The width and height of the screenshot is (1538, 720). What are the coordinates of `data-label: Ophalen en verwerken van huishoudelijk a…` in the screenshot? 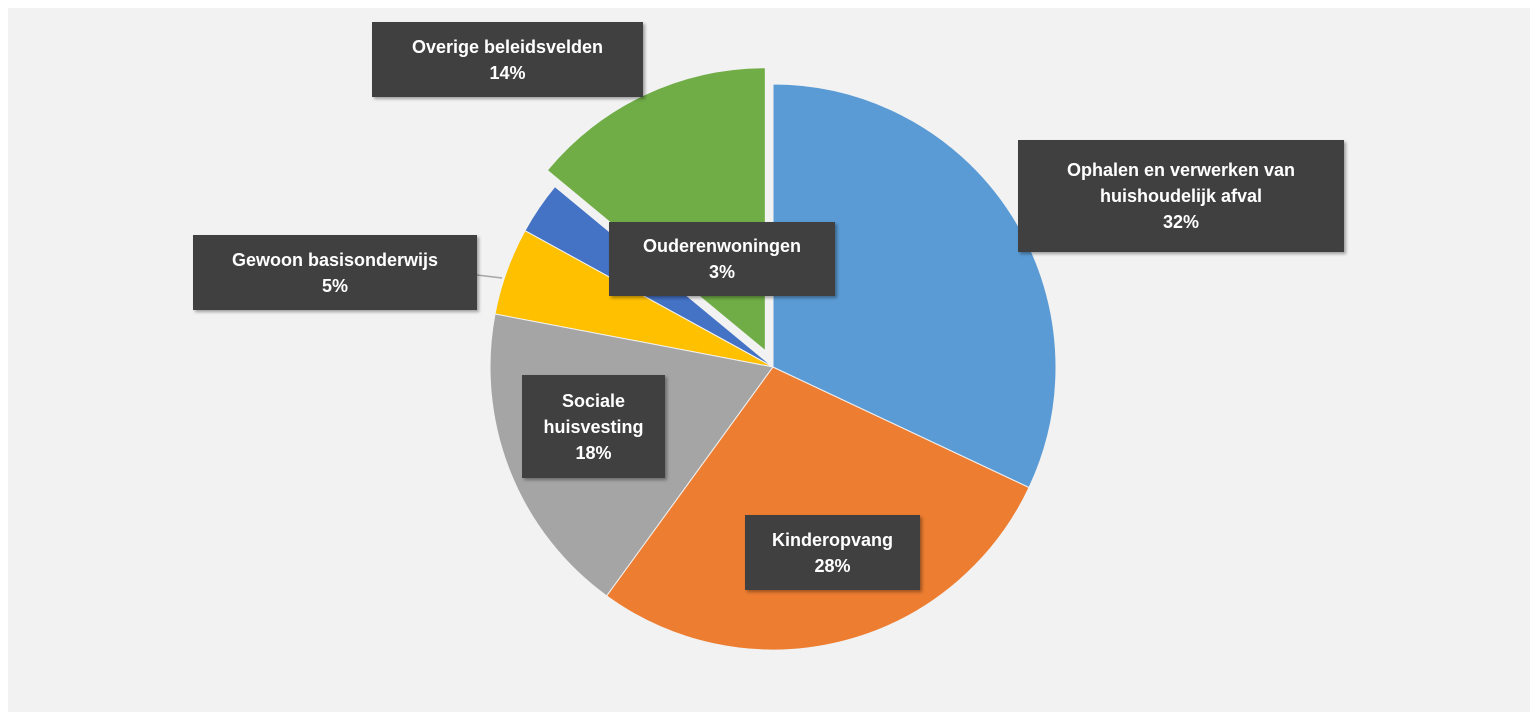 It's located at (1181, 196).